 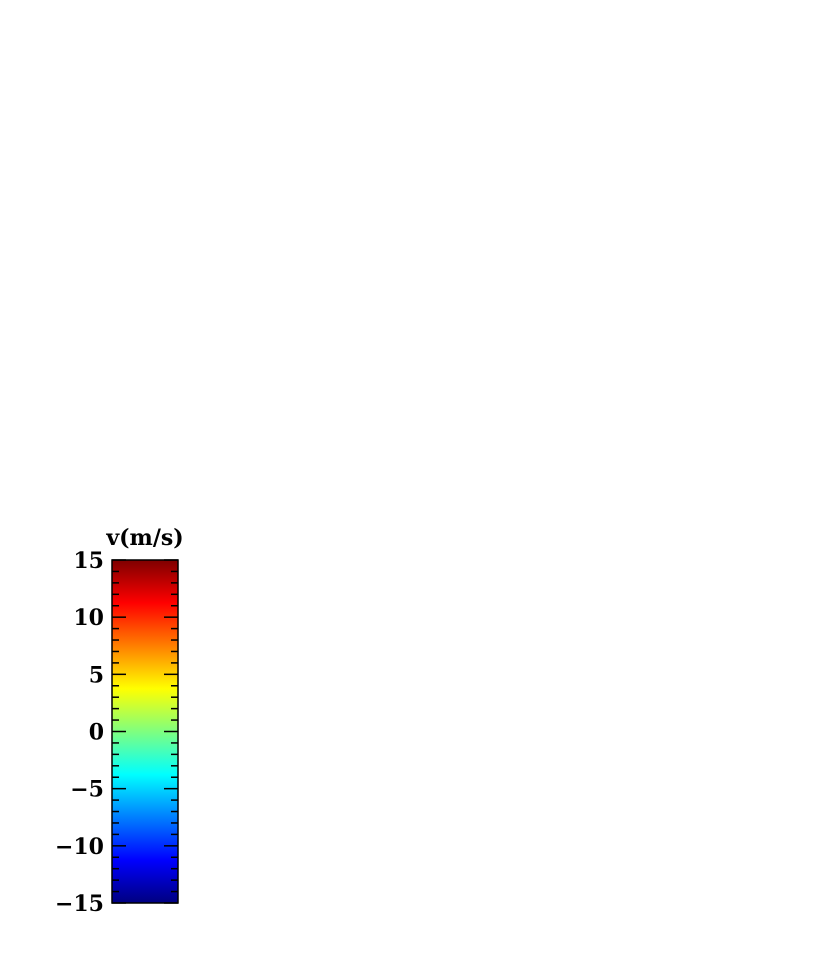 I want to click on radial-axis: 0.70.80.91.00.70.80.91.0, so click(x=801, y=482).